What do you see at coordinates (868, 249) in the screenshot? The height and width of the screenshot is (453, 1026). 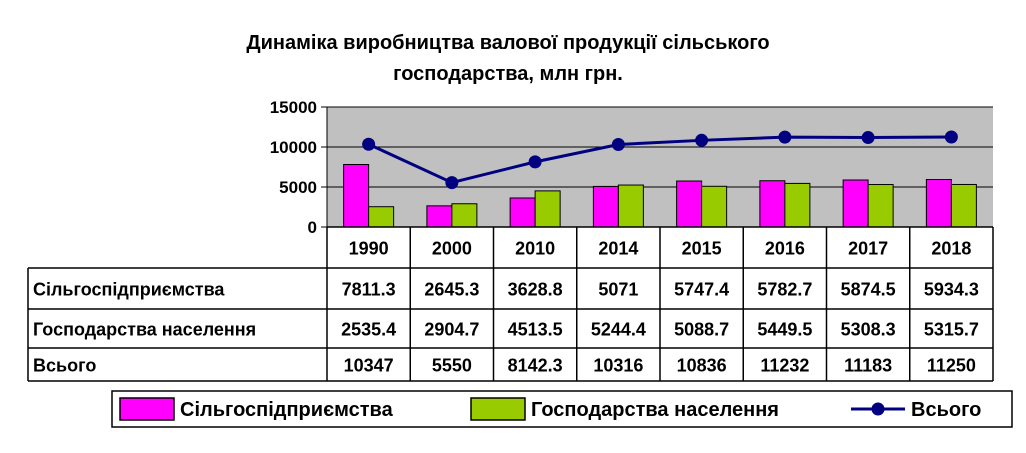 I see `category-label: 2017` at bounding box center [868, 249].